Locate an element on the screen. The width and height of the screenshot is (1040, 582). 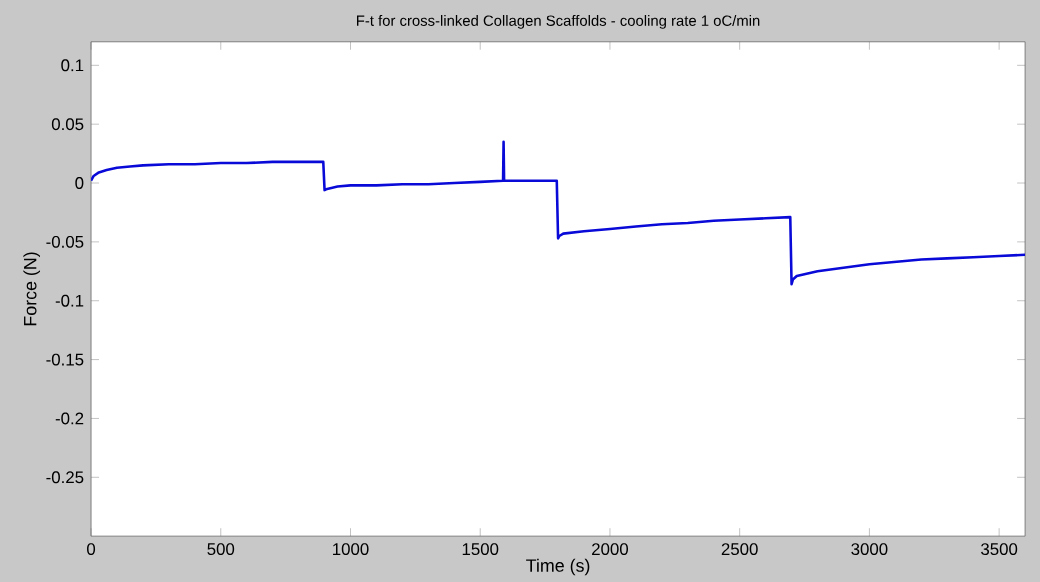
y-tick-label: -0.15 is located at coordinates (65, 359).